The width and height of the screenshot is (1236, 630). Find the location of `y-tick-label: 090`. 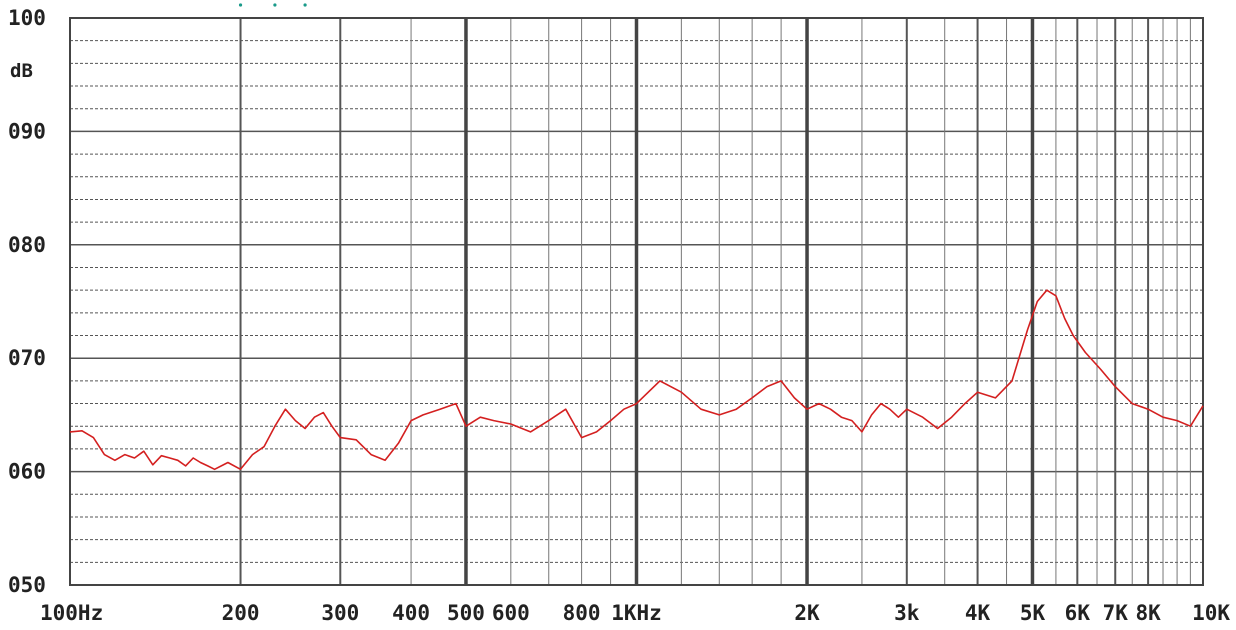

y-tick-label: 090 is located at coordinates (27, 131).